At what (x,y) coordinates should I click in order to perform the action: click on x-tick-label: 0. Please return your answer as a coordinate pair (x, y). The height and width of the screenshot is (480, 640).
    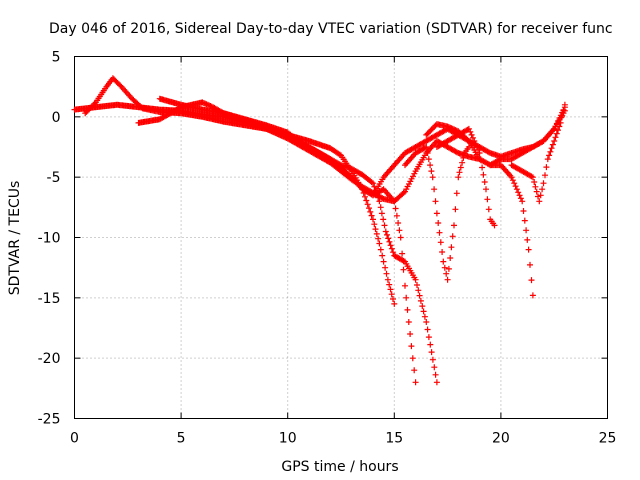
    Looking at the image, I should click on (74, 439).